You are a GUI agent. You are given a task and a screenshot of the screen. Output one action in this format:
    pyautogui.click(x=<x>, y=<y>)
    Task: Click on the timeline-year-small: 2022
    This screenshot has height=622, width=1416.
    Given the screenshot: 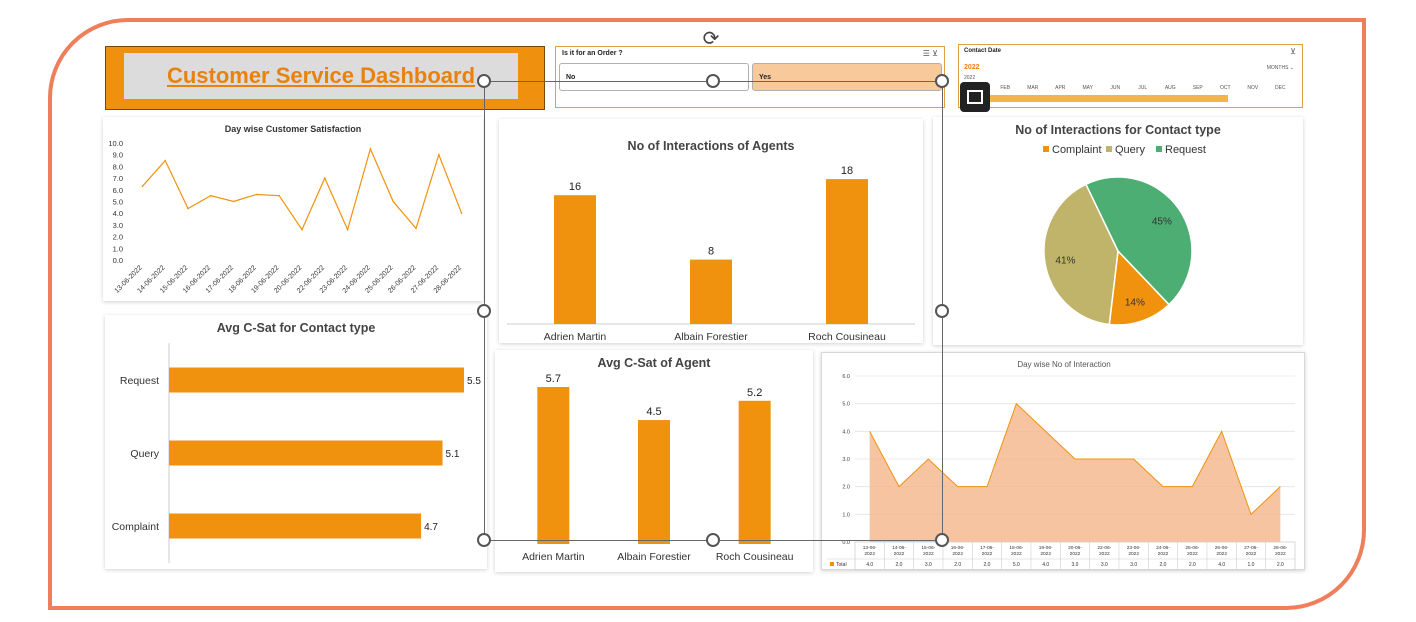 What is the action you would take?
    pyautogui.click(x=970, y=78)
    